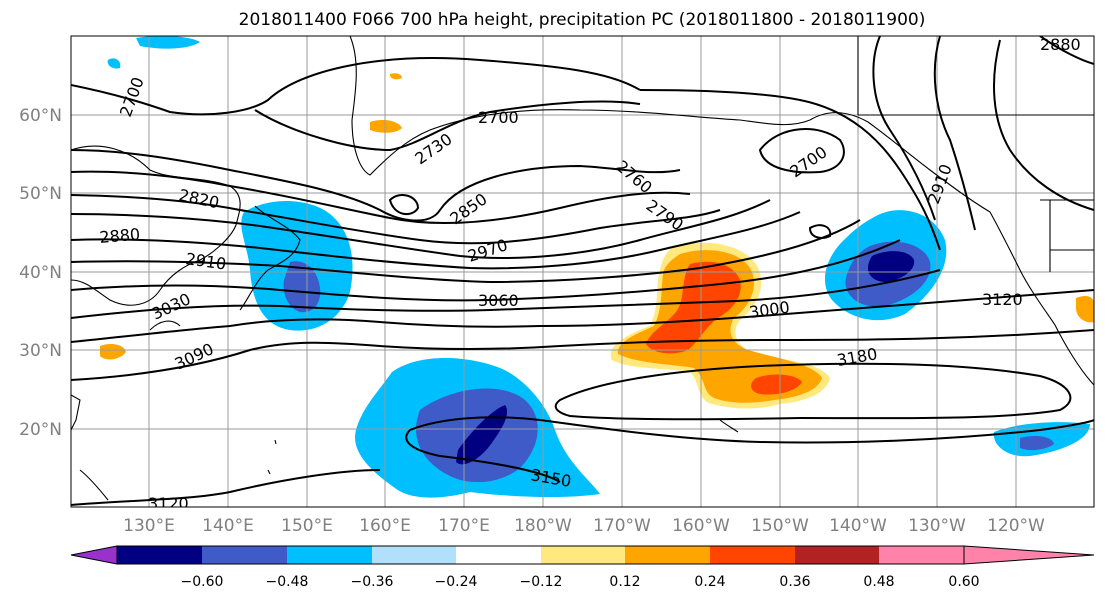  Describe the element at coordinates (40, 194) in the screenshot. I see `lat-label: 50°N` at that location.